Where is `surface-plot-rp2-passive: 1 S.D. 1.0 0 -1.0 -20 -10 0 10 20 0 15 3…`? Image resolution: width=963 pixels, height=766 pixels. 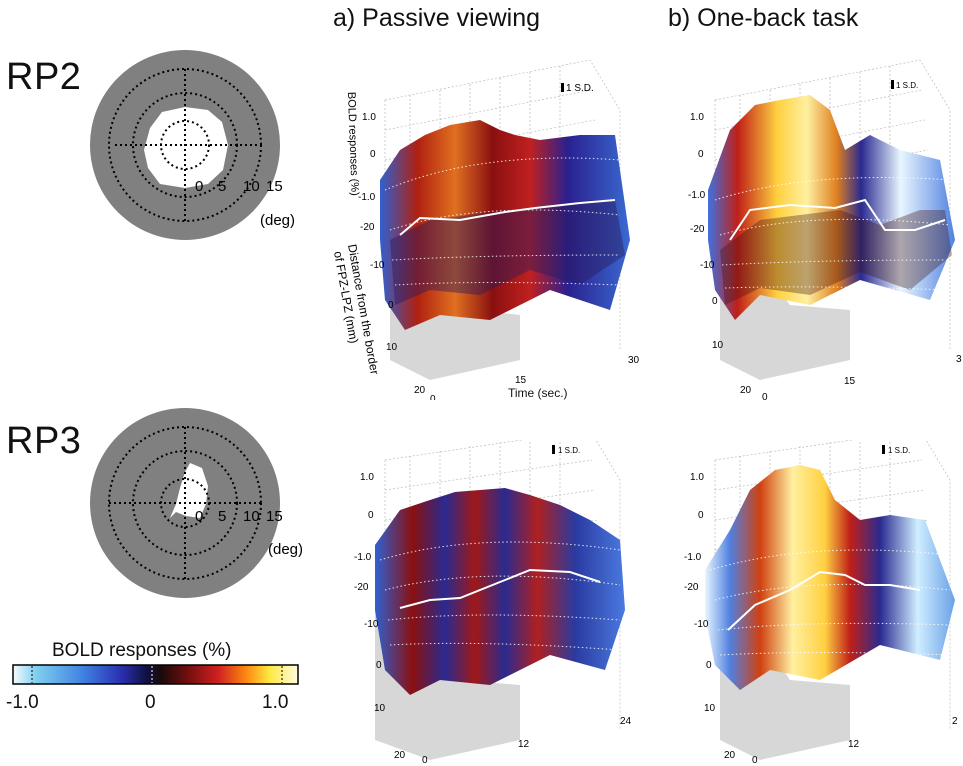
surface-plot-rp2-passive: 1 S.D. 1.0 0 -1.0 -20 -10 0 10 20 0 15 3… is located at coordinates (485, 229).